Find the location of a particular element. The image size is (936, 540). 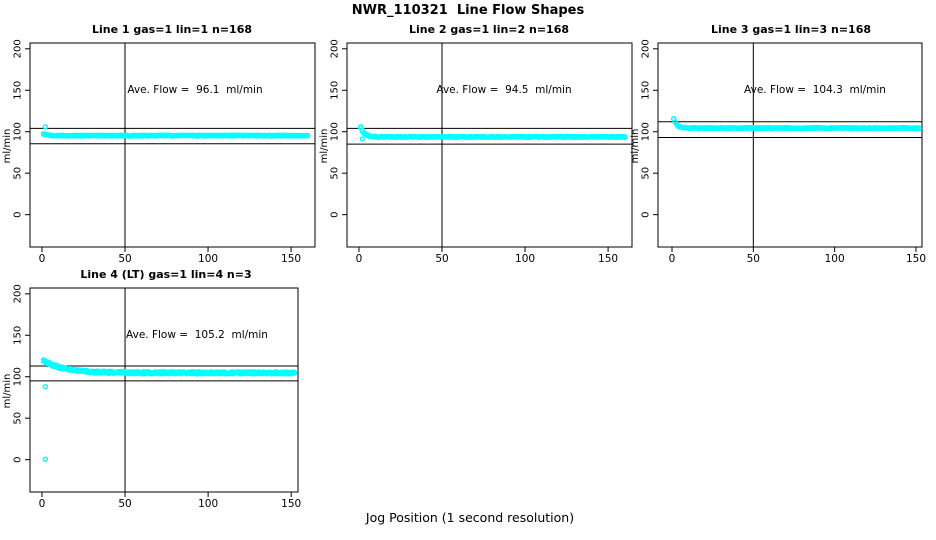

main-title: NWR_110321 Line Flow Shapes is located at coordinates (468, 10).